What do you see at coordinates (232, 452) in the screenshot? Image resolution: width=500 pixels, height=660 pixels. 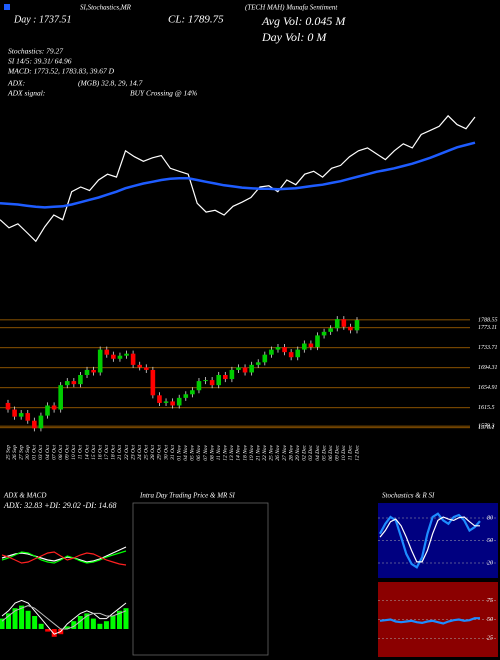 I see `x-tick-label: 13 Nov` at bounding box center [232, 452].